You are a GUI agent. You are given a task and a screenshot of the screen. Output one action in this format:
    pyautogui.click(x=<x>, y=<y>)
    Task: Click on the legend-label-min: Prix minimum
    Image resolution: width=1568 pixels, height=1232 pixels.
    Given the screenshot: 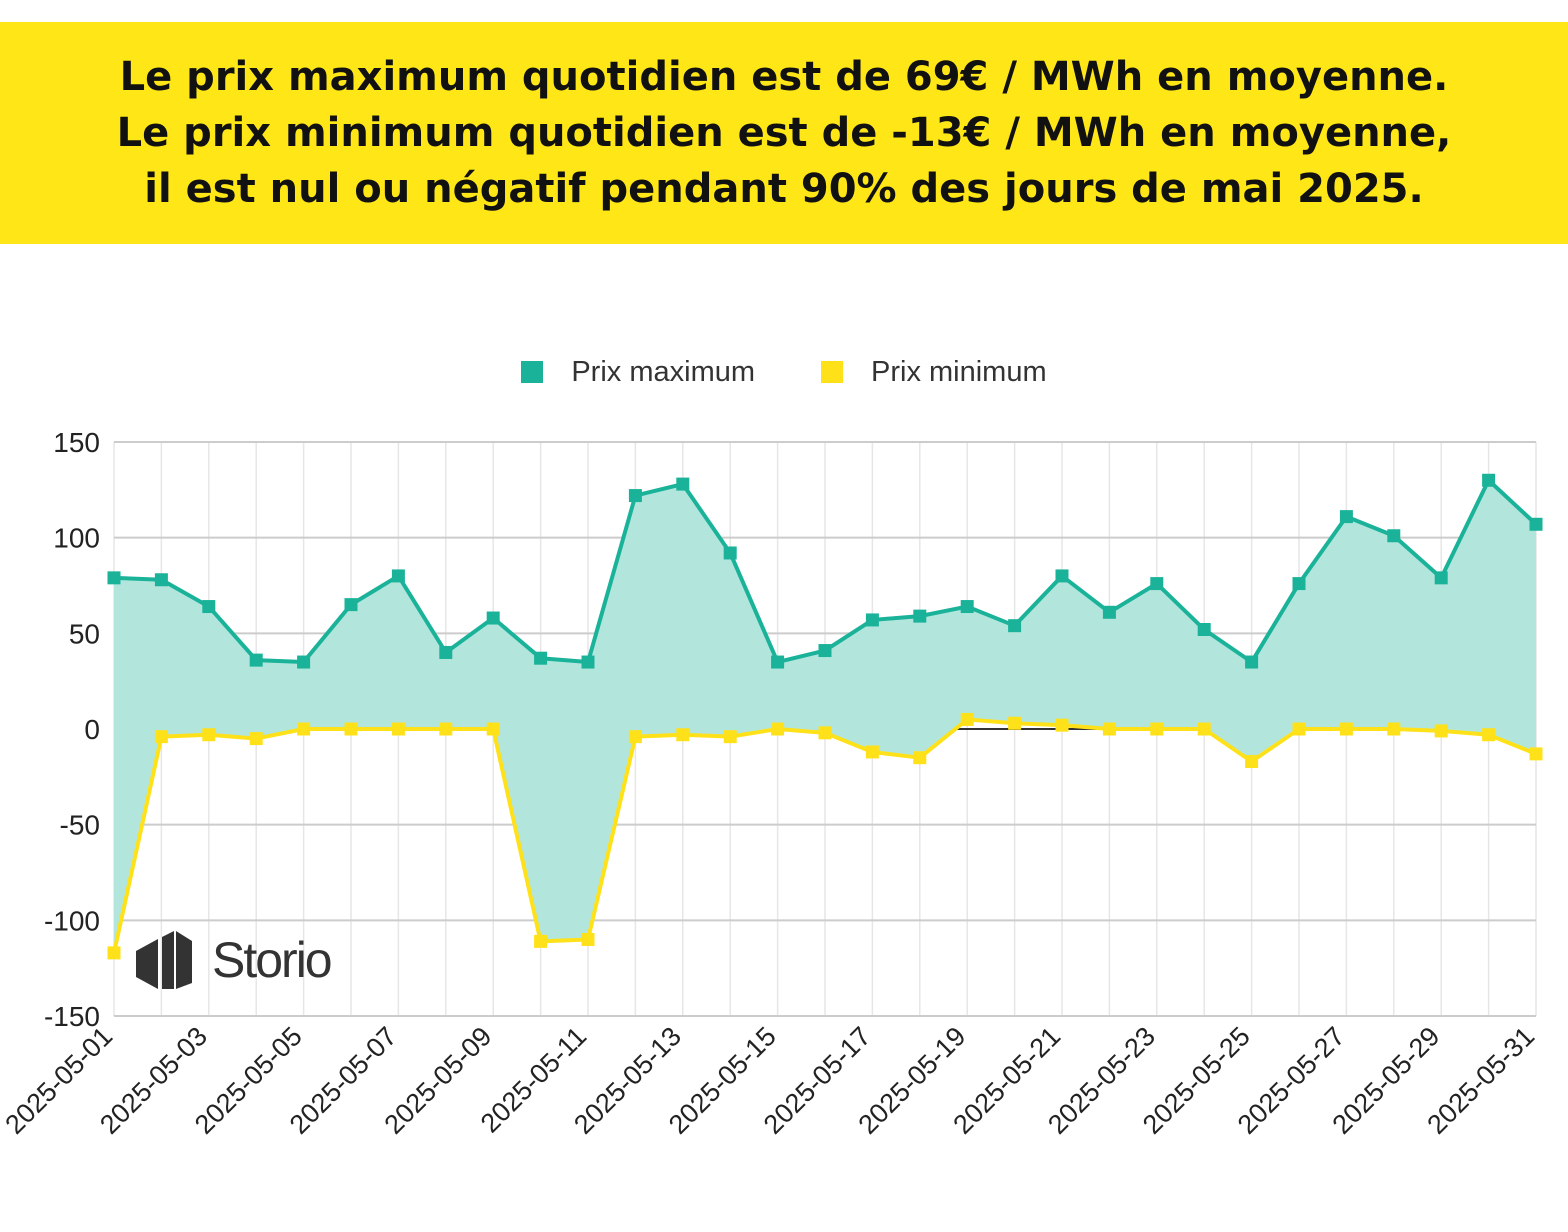 What is the action you would take?
    pyautogui.click(x=959, y=371)
    